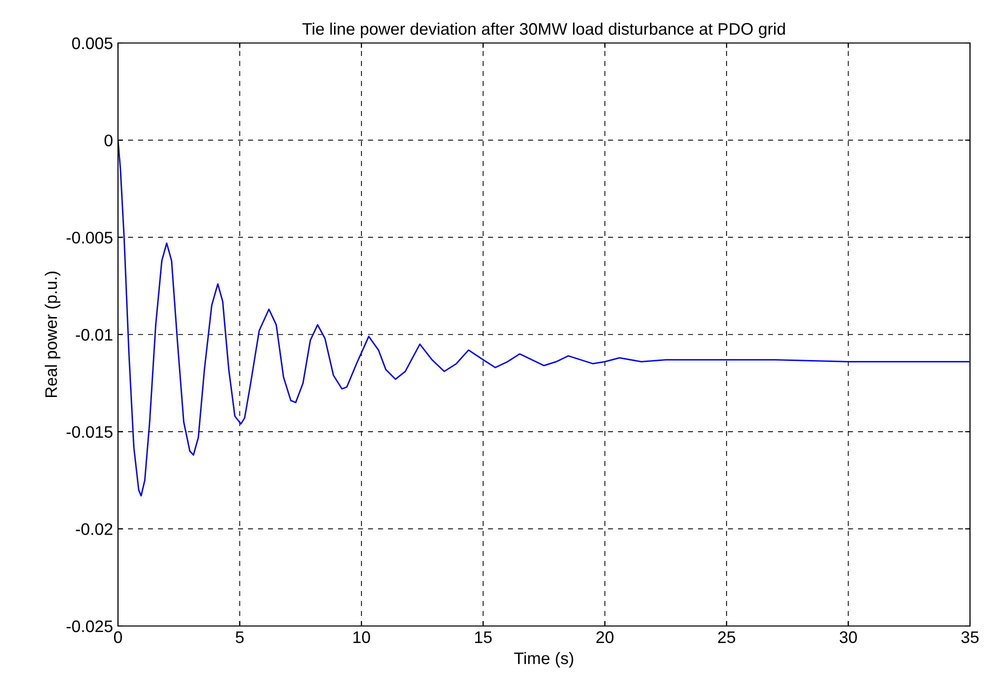 The width and height of the screenshot is (989, 685). I want to click on x-tick-label: 25, so click(727, 637).